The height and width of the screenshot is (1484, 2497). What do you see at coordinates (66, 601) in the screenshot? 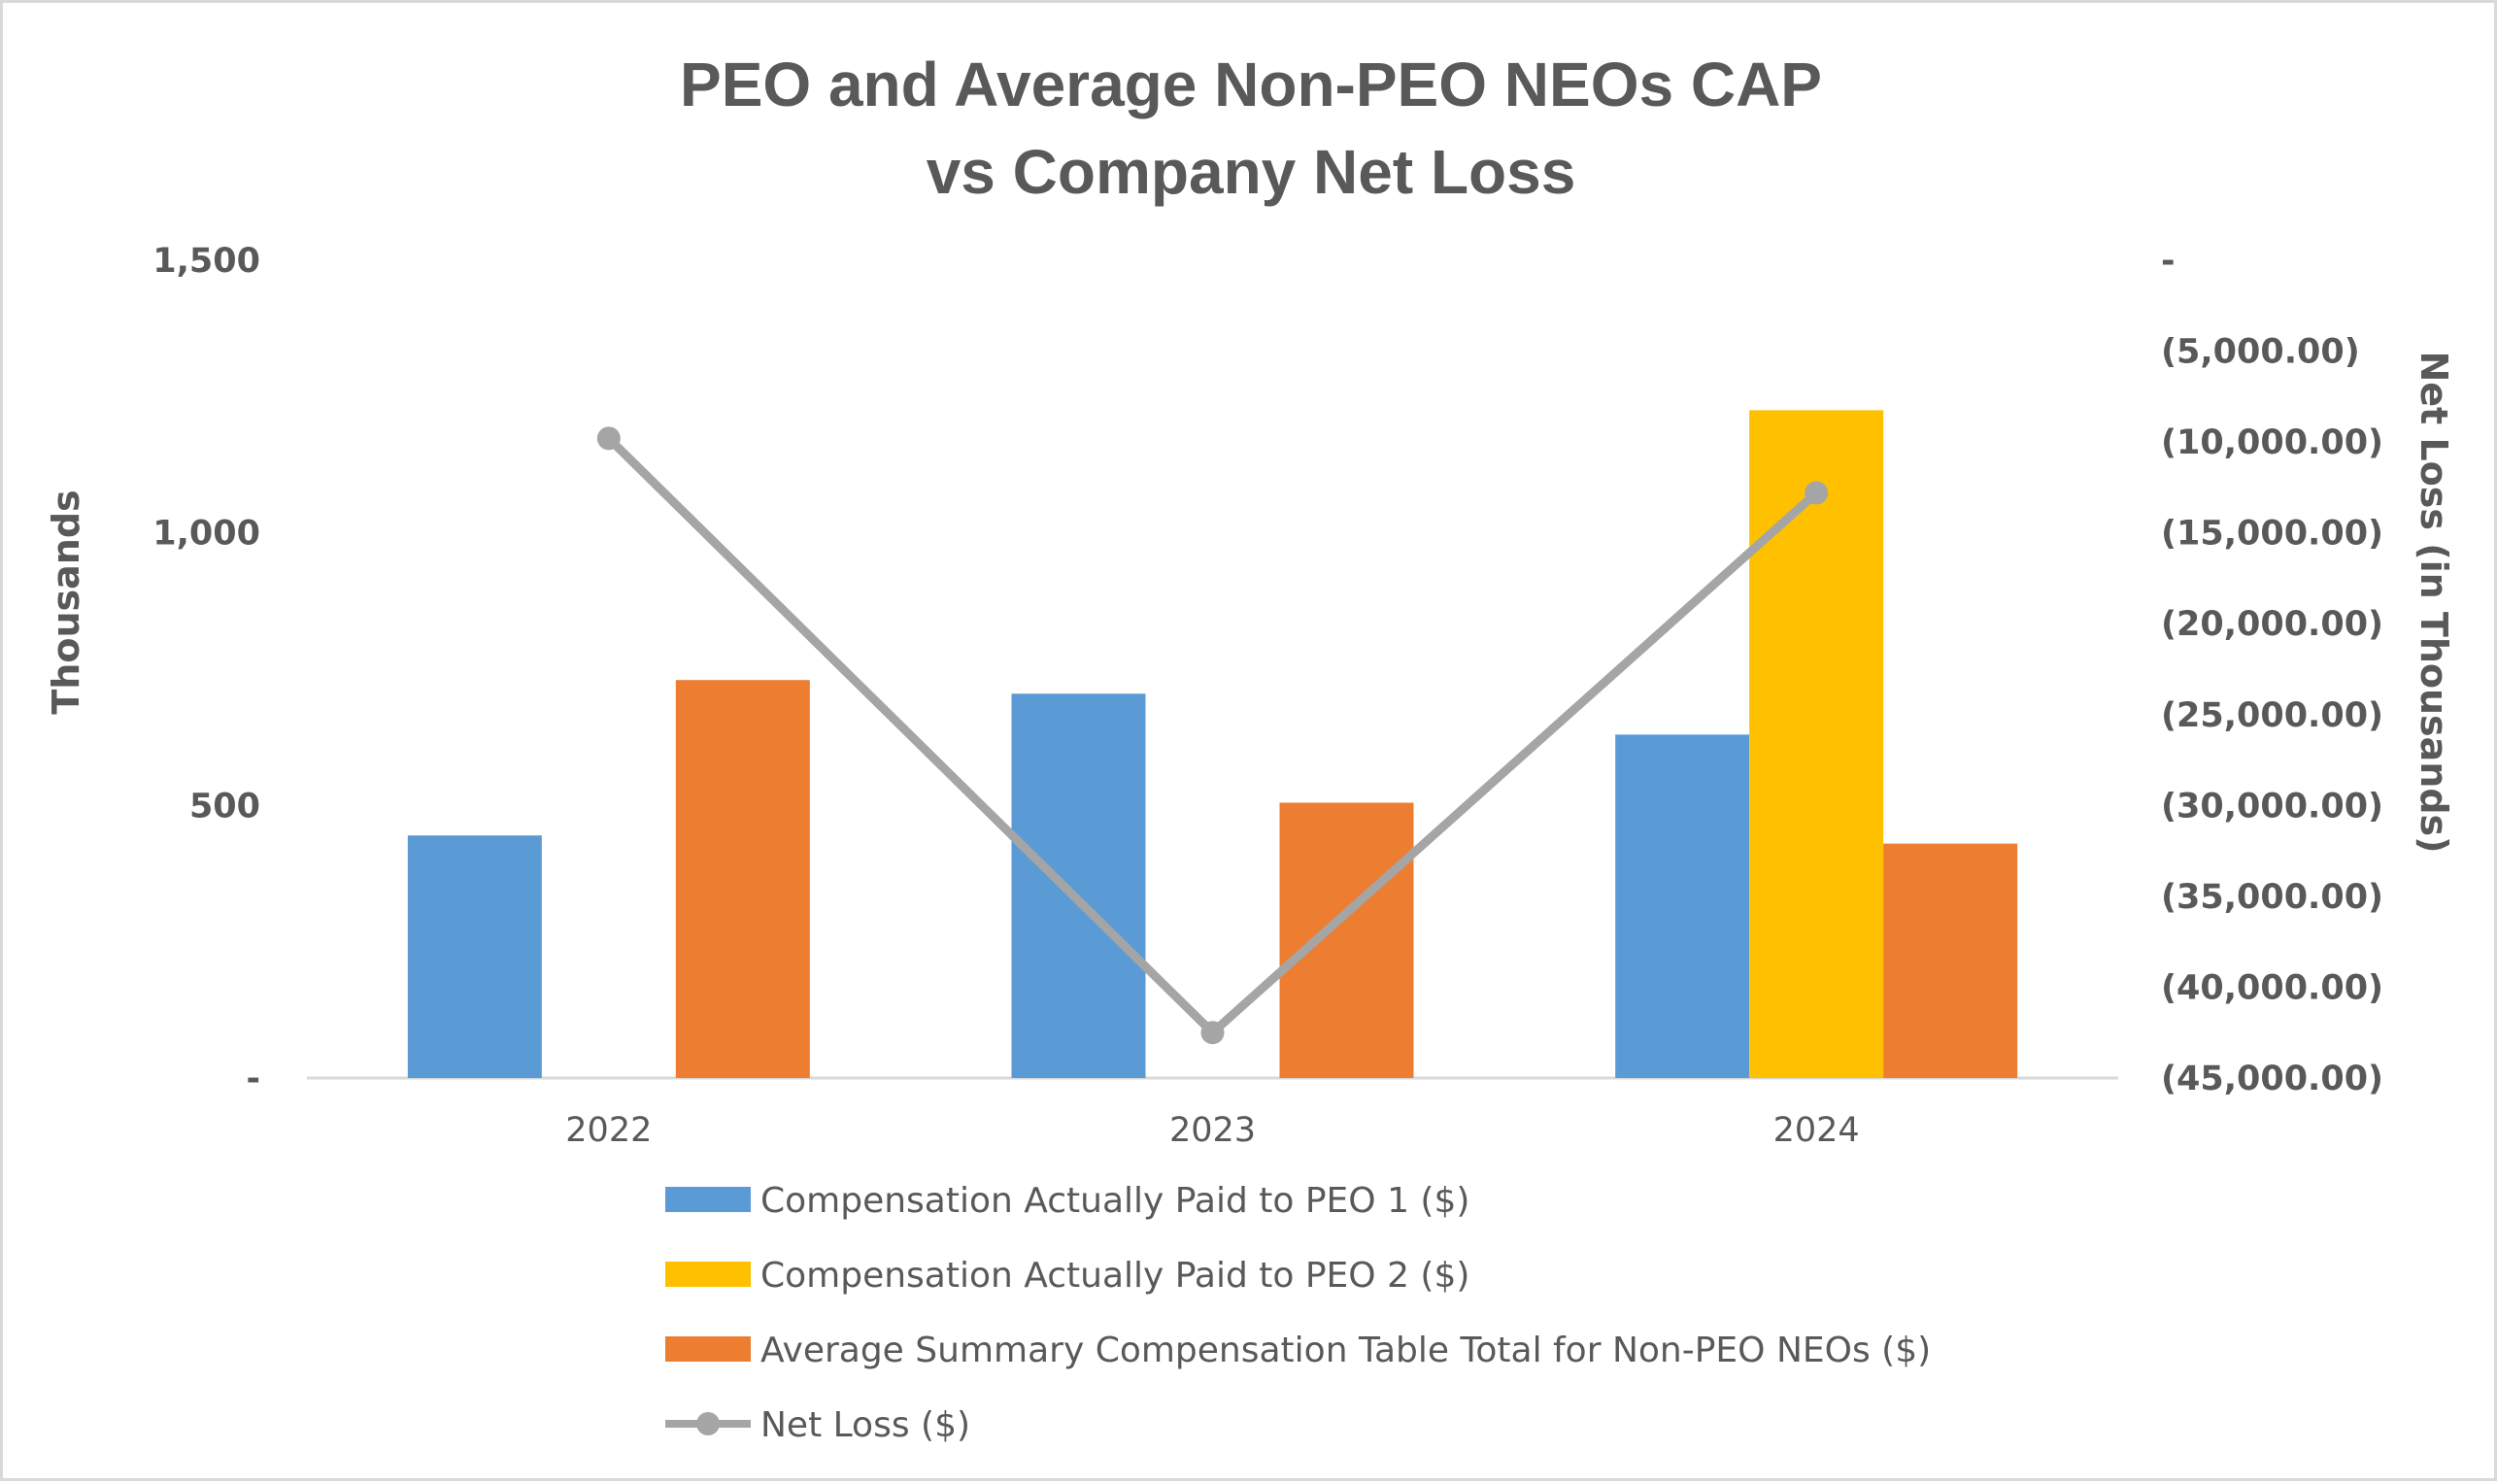
I see `y-axis-title: Thousands` at bounding box center [66, 601].